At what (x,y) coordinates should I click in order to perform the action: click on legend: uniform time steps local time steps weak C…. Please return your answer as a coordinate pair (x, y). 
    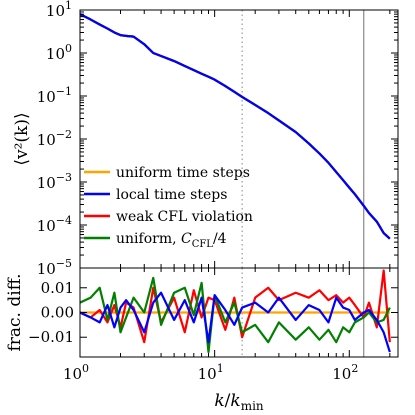
    Looking at the image, I should click on (168, 207).